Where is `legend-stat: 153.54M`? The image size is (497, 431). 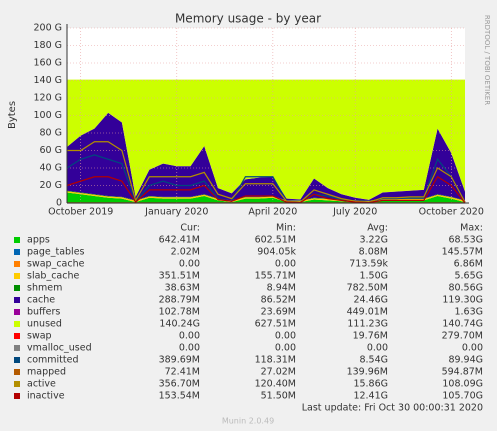 legend-stat: 153.54M is located at coordinates (179, 396).